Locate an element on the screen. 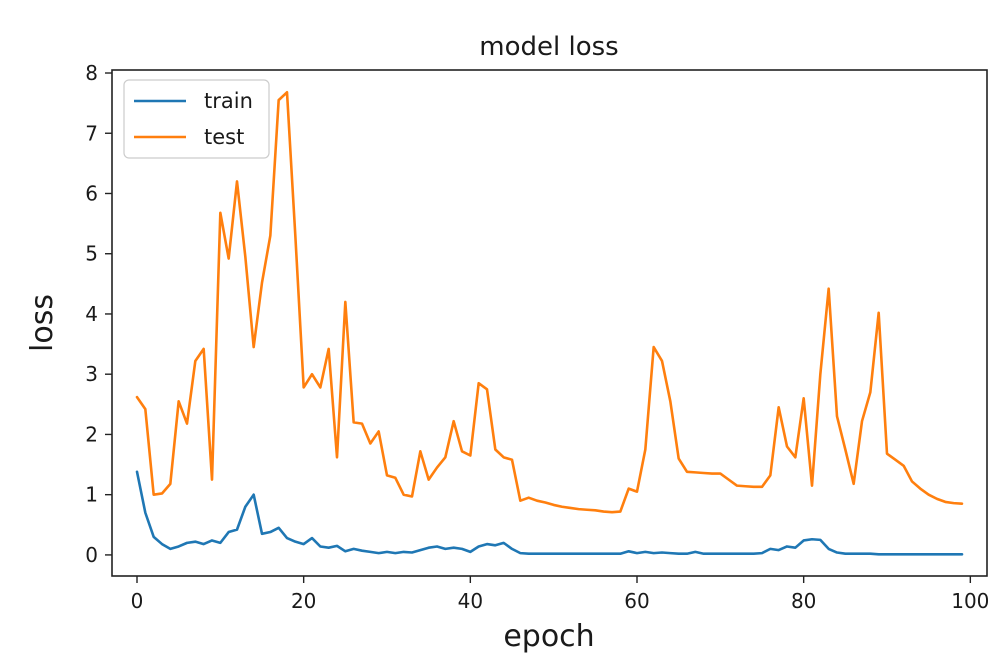 The width and height of the screenshot is (999, 664). series-line-train is located at coordinates (549, 513).